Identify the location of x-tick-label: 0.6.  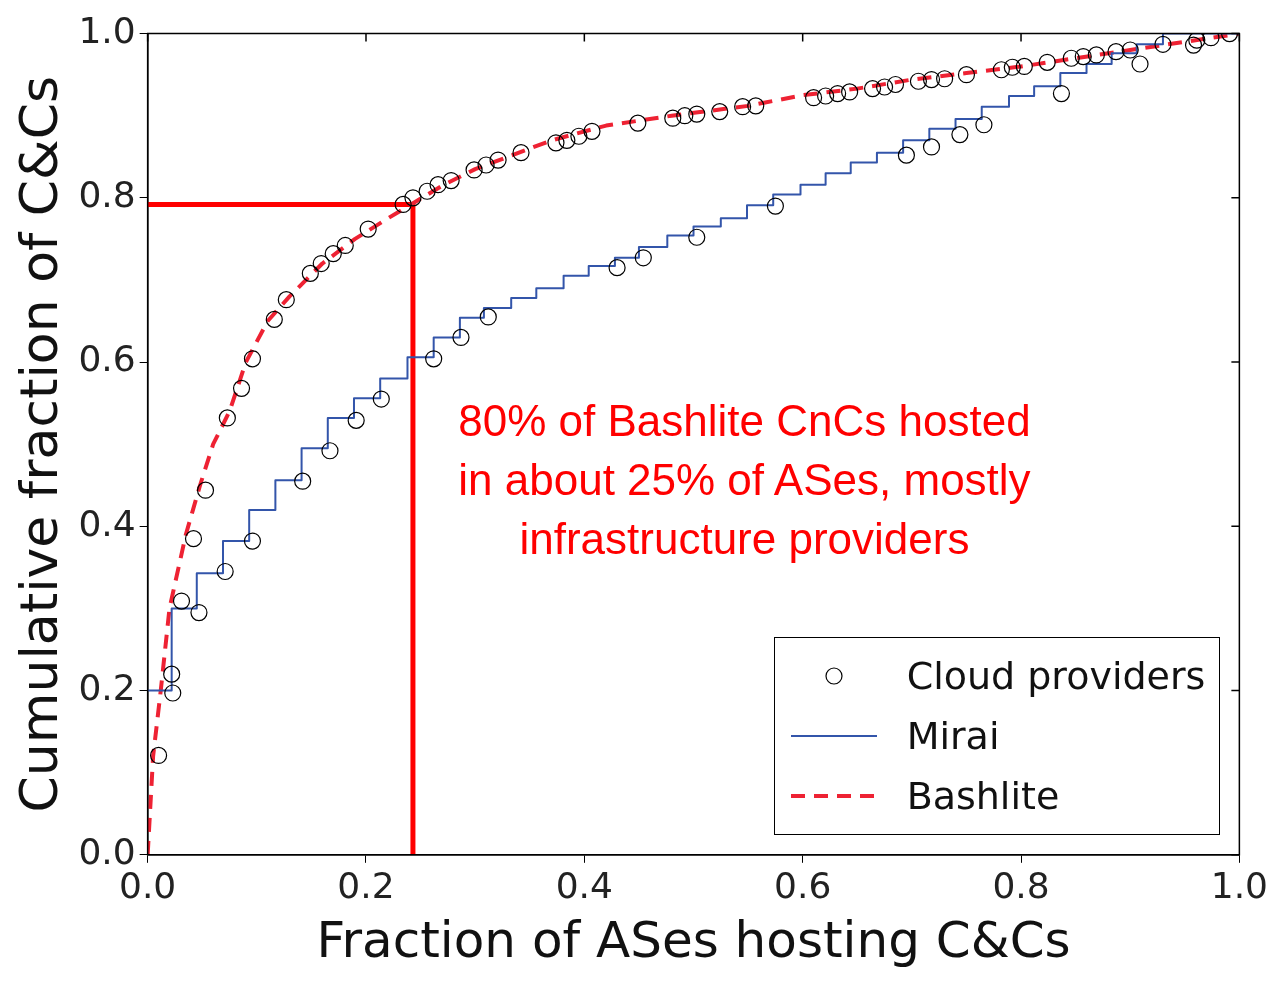
(803, 885).